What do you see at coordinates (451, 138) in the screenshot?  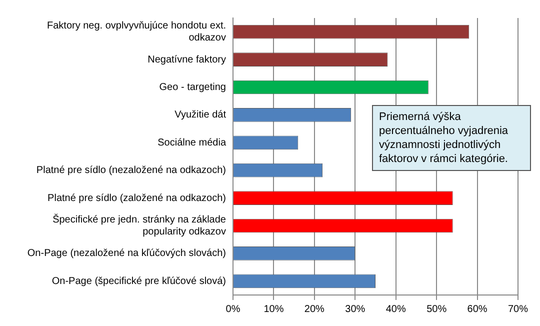 I see `annotation: Priemerná výška percentuálneho vyjadrenia významnosti jednotlivých faktorov v rámci kategórie.` at bounding box center [451, 138].